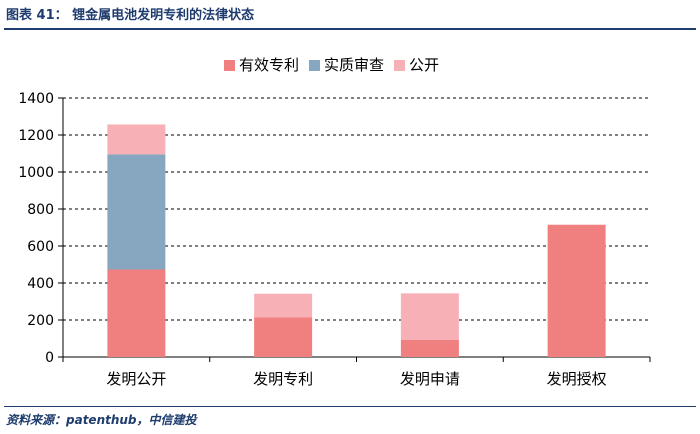 The width and height of the screenshot is (700, 434). Describe the element at coordinates (40, 284) in the screenshot. I see `y-tick-label: 400` at that location.